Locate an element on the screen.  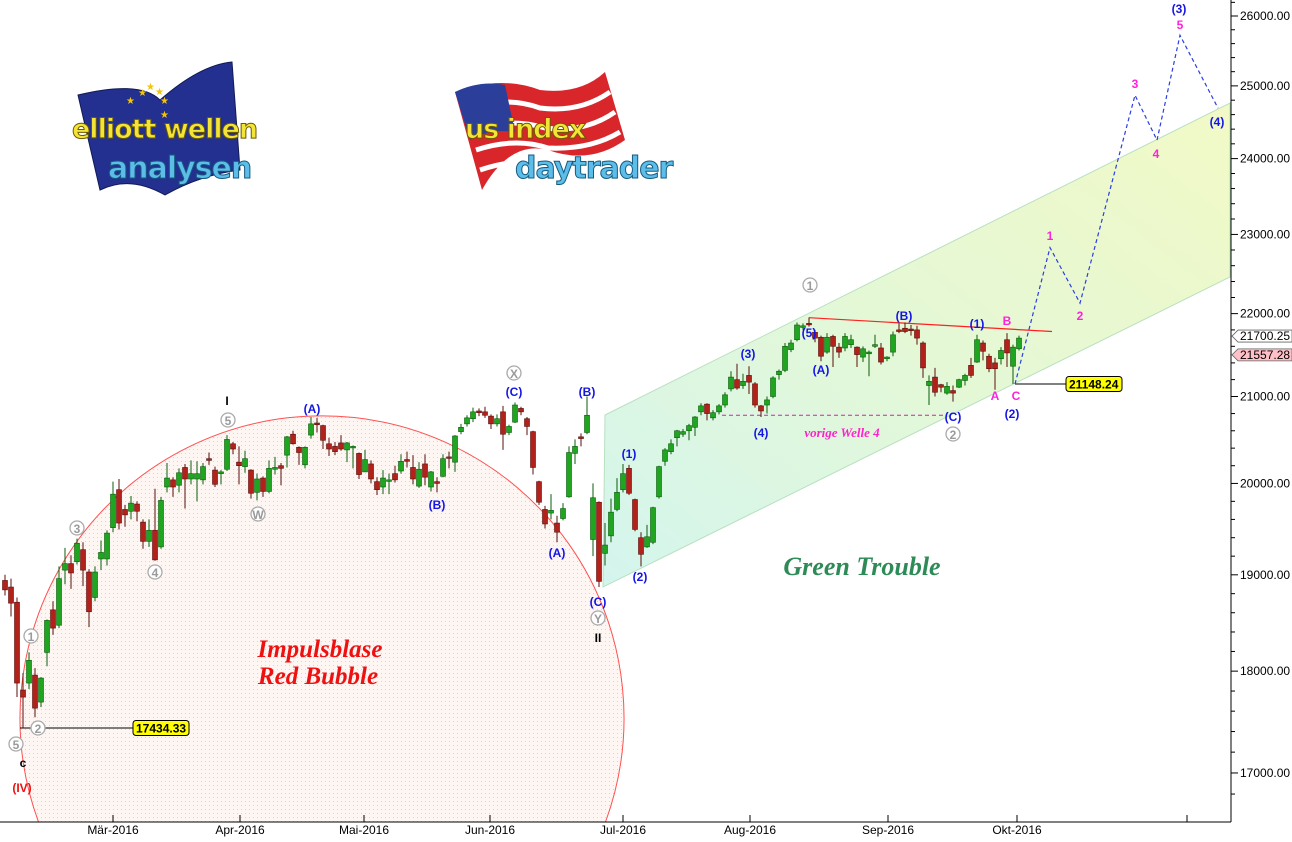
wave-label-blue: (5) is located at coordinates (809, 333).